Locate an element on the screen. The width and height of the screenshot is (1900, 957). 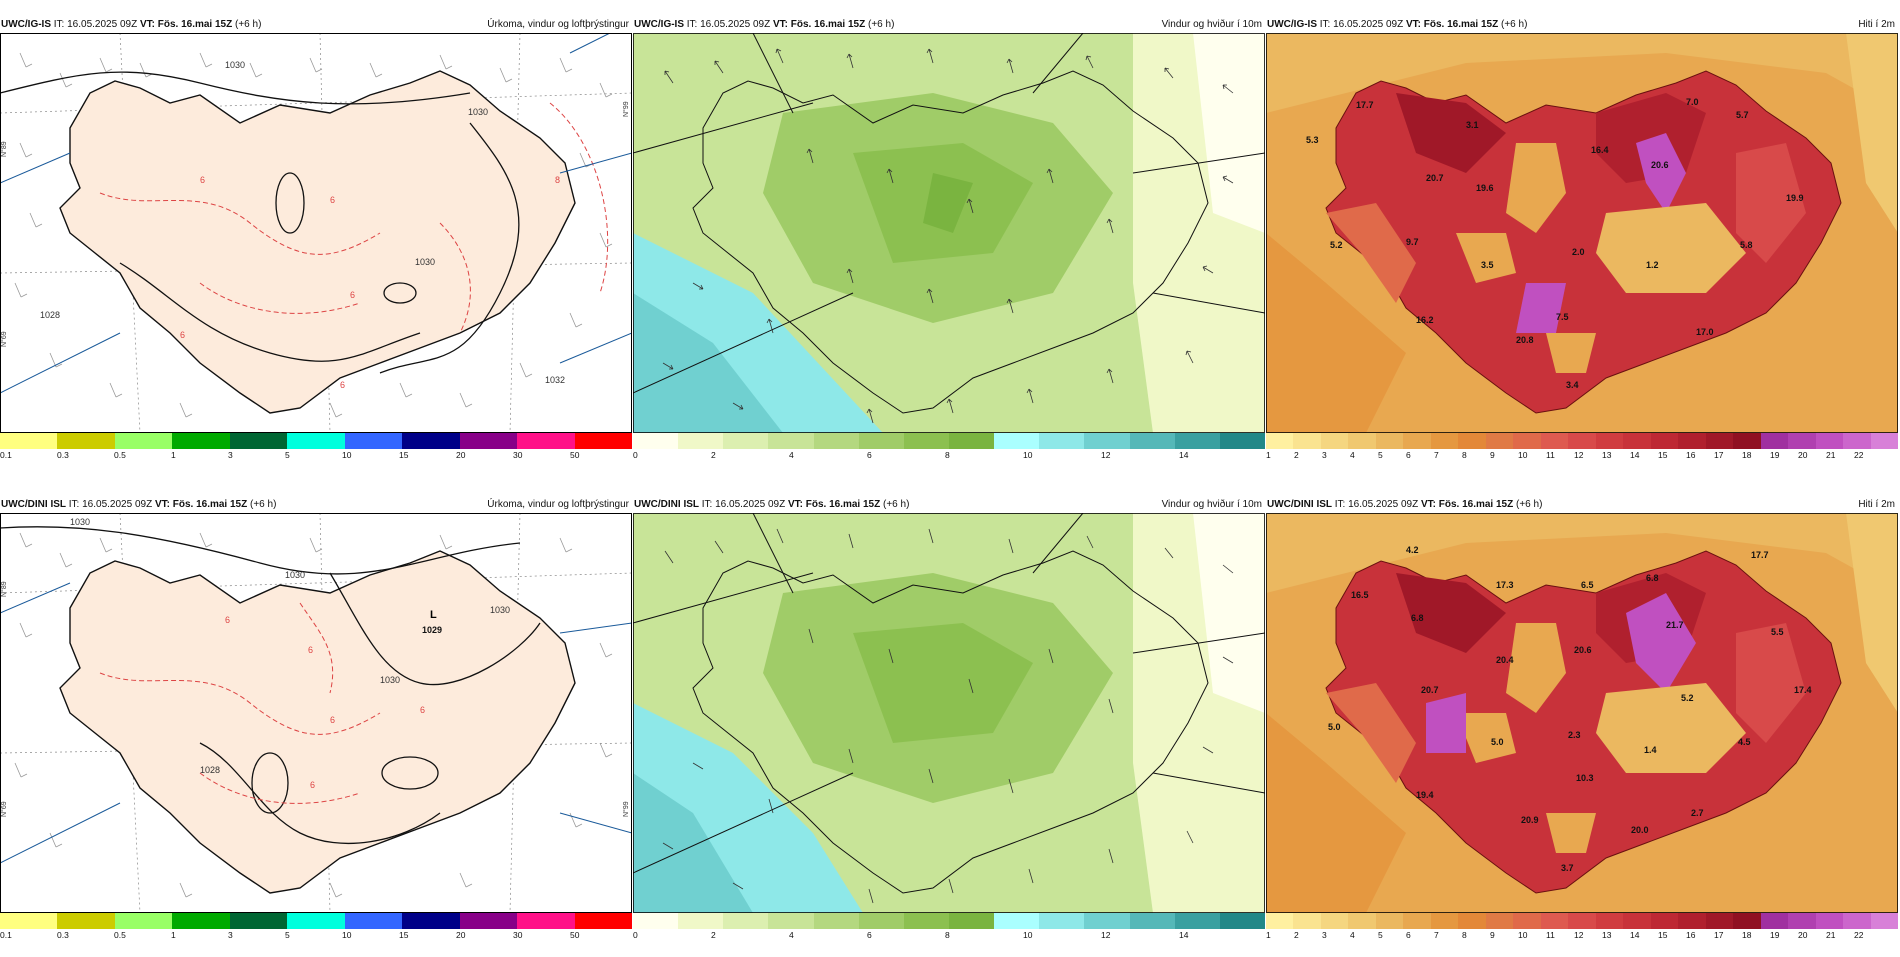
svg-text: 20.8 is located at coordinates (1525, 340).